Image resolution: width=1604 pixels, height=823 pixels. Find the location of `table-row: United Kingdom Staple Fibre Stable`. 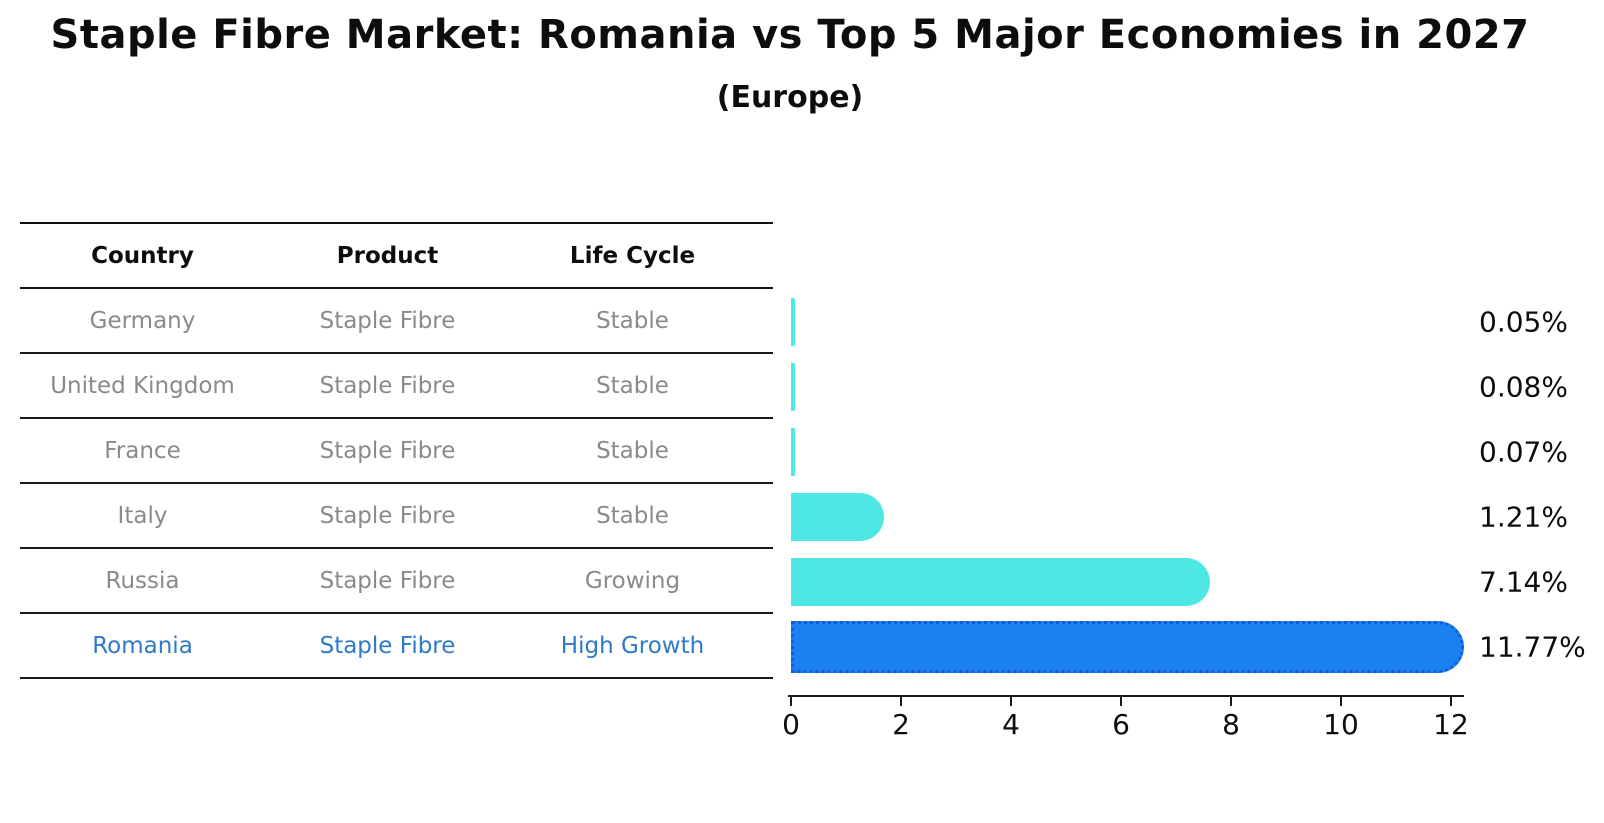

table-row: United Kingdom Staple Fibre Stable is located at coordinates (396, 386).